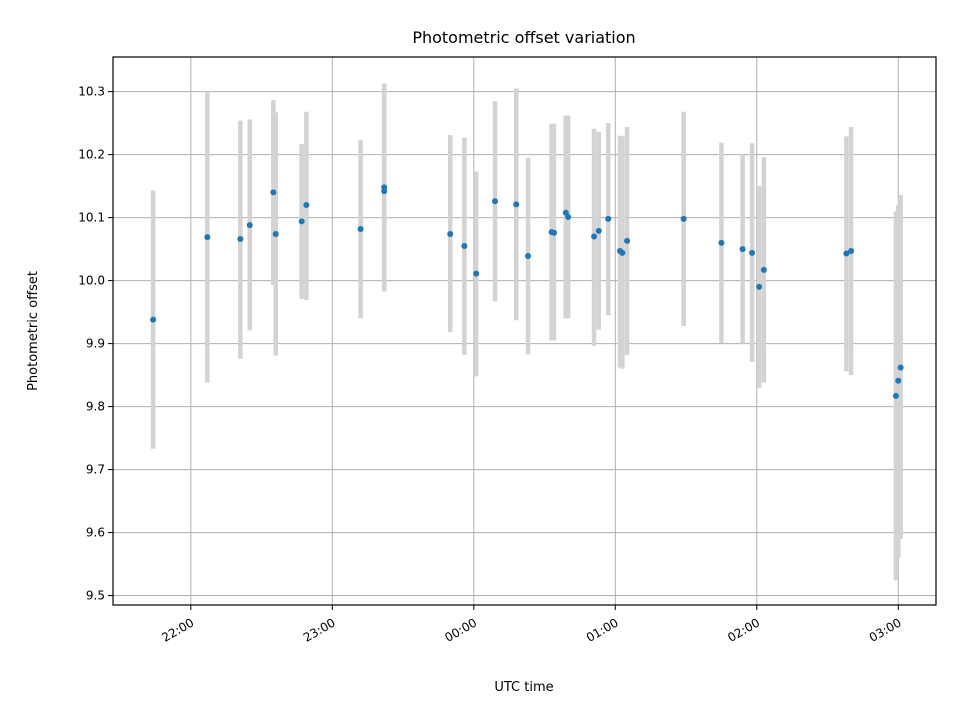 This screenshot has width=960, height=720. I want to click on y-tick-label: 9.9, so click(95, 344).